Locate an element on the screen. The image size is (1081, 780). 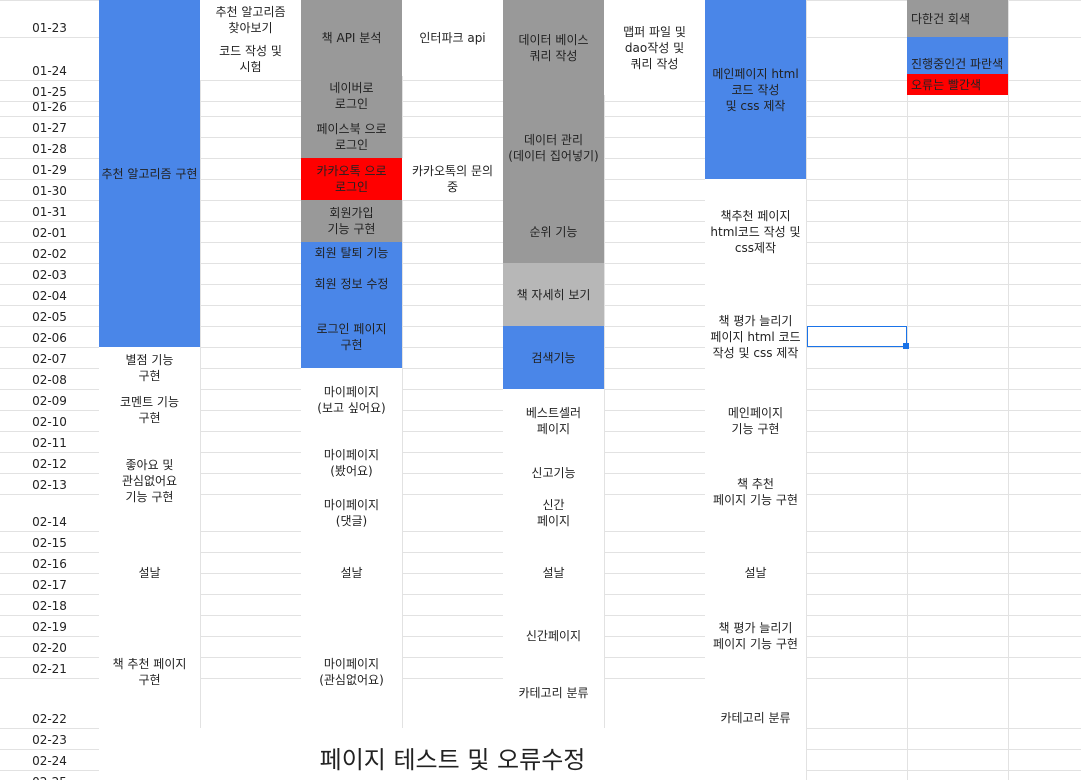
date-cell: 02-02 is located at coordinates (49, 254).